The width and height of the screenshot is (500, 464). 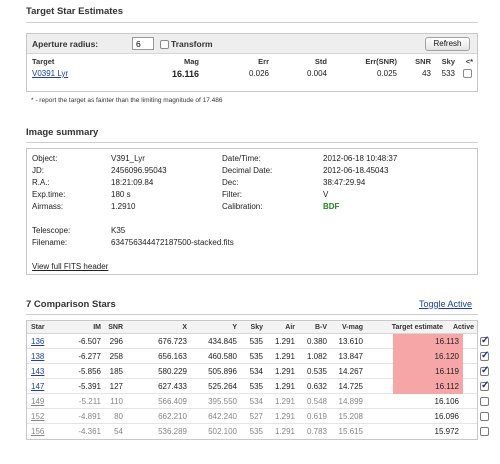 What do you see at coordinates (447, 386) in the screenshot?
I see `target-estimate-value: 16.112` at bounding box center [447, 386].